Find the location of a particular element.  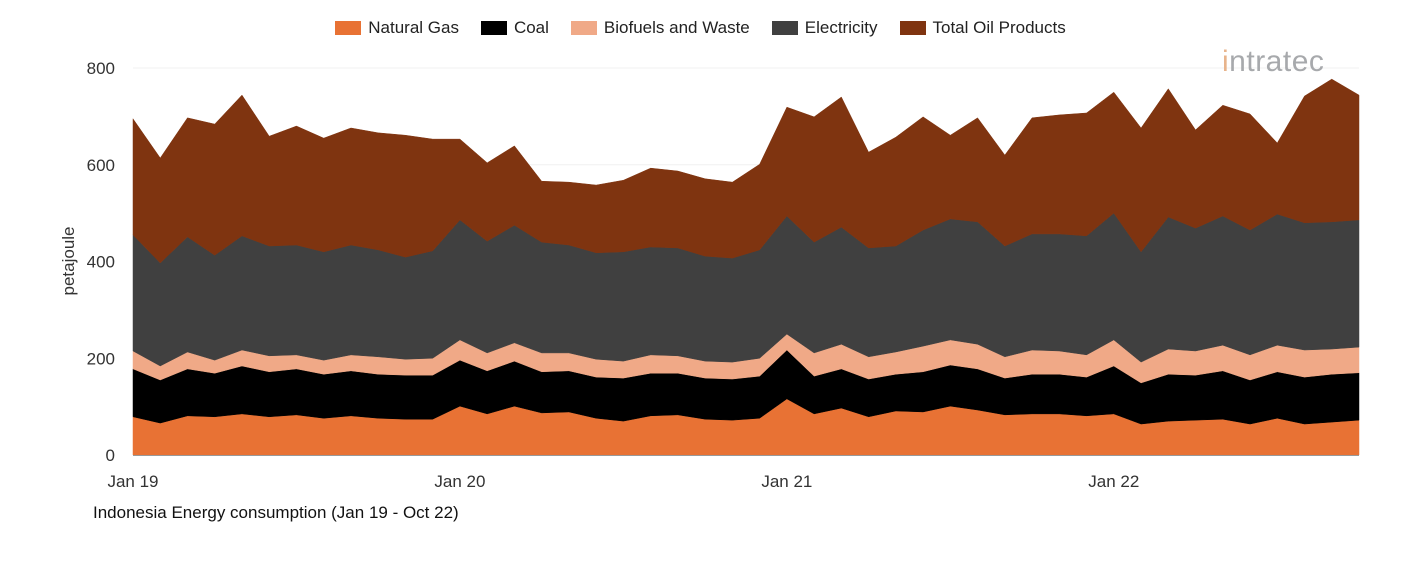

x-tick-label: Jan 22 is located at coordinates (1113, 481).